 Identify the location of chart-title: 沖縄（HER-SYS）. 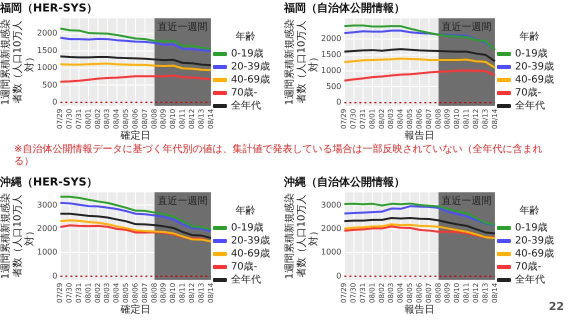
(49, 181).